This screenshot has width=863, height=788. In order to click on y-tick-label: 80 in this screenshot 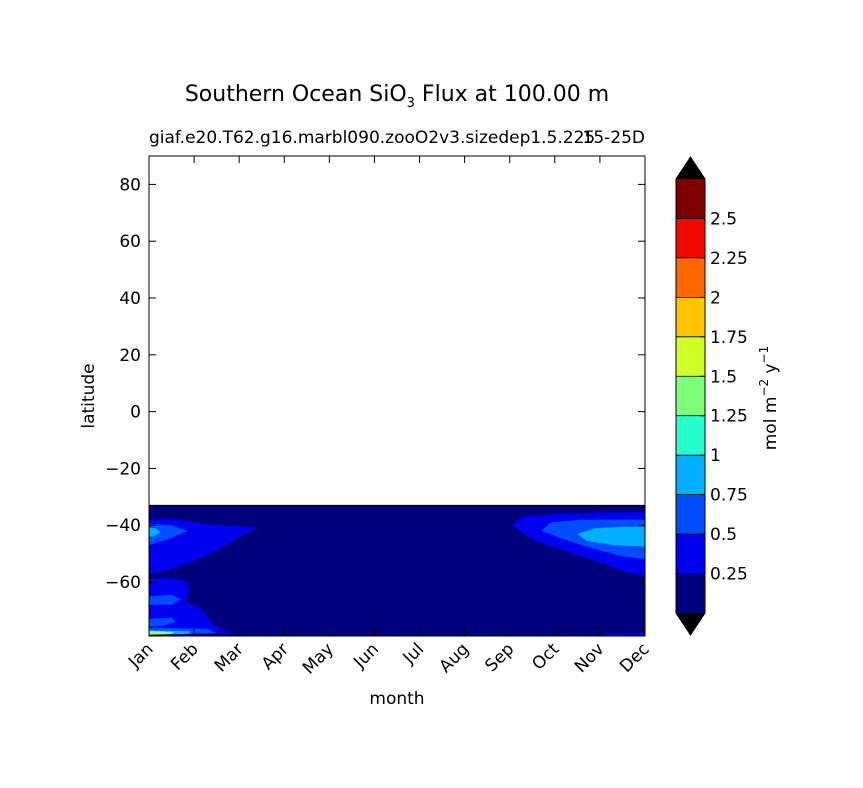, I will do `click(130, 185)`.